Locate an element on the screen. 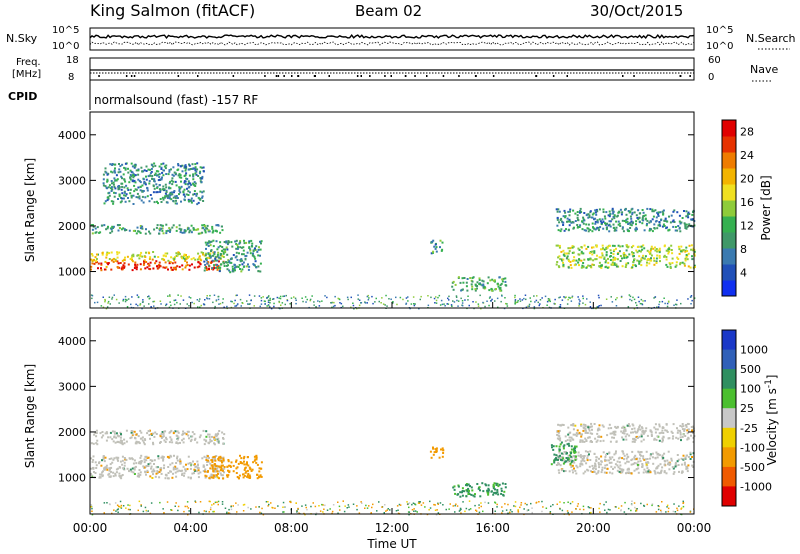 Image resolution: width=800 pixels, height=554 pixels. power-colorbar-label: Power [dB] is located at coordinates (766, 207).